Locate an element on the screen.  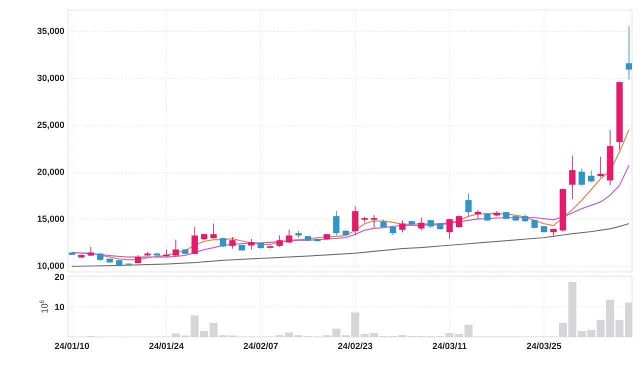
y-axis-title: 10$^{6}$ is located at coordinates (44, 306).